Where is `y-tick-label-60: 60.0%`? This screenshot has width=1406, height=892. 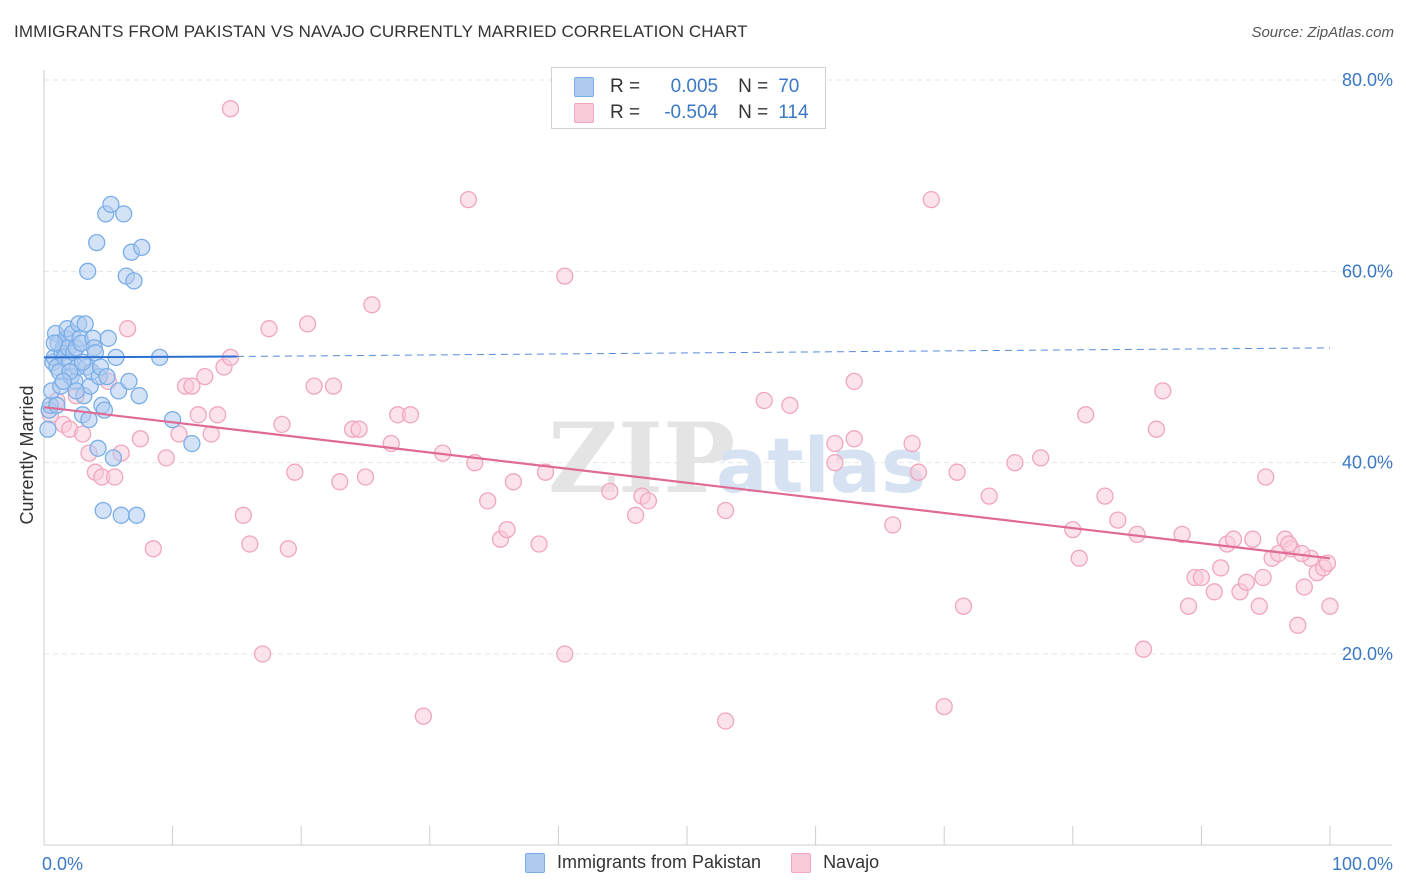
y-tick-label-60: 60.0% is located at coordinates (1367, 271).